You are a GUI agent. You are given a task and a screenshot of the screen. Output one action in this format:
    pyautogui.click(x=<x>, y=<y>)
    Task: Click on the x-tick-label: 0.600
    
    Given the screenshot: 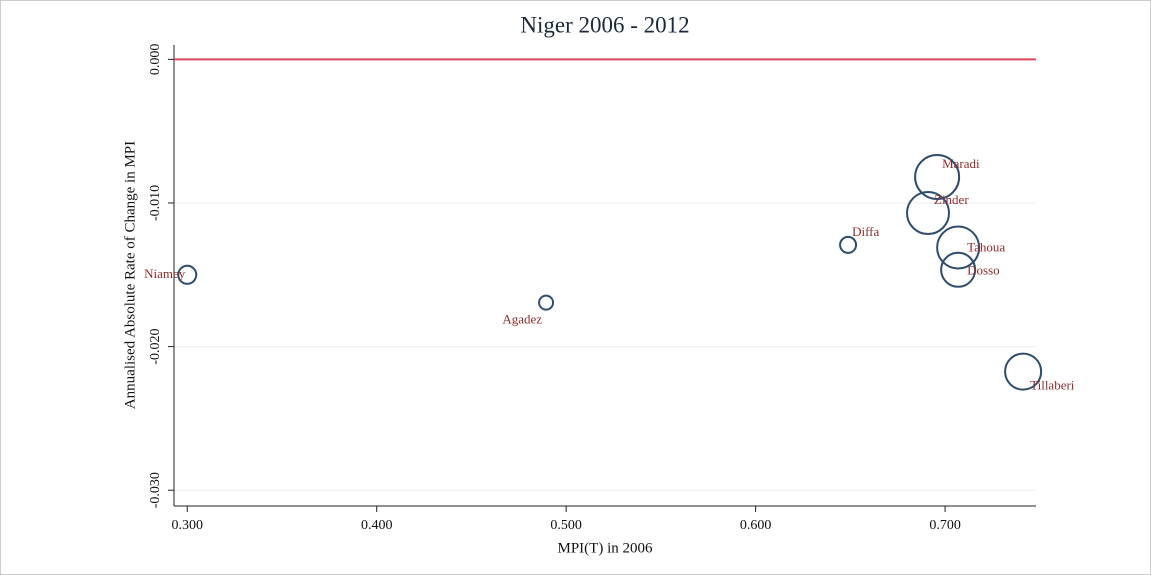 What is the action you would take?
    pyautogui.click(x=756, y=525)
    